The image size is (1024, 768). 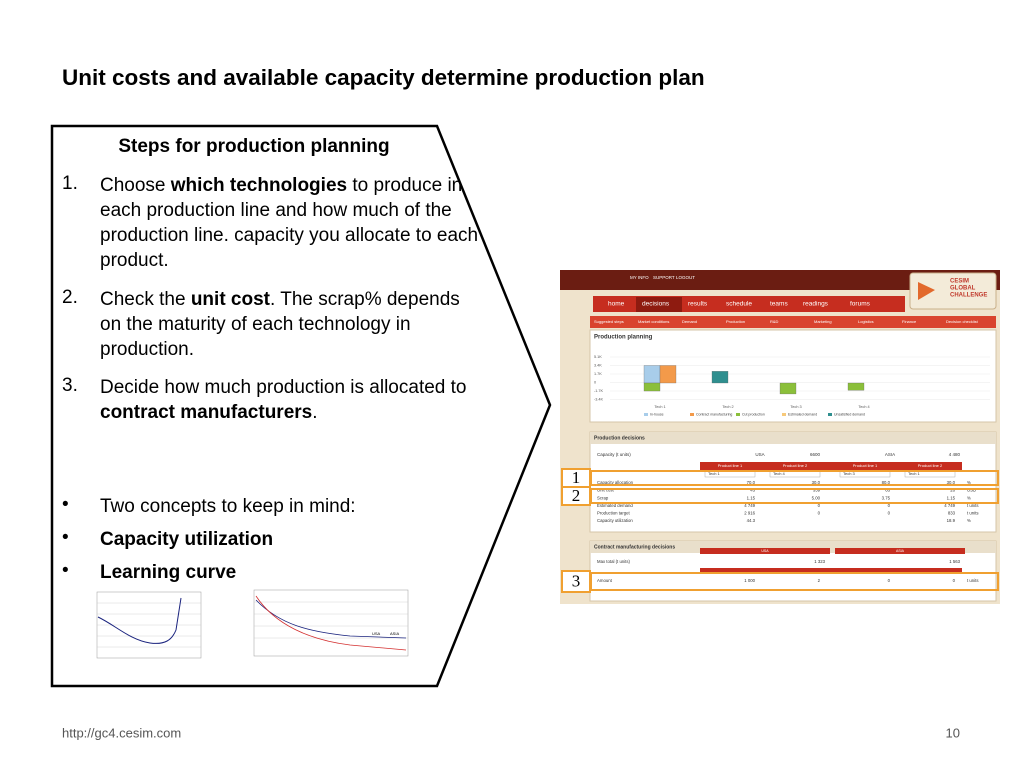 I want to click on step-part: ., so click(x=315, y=412).